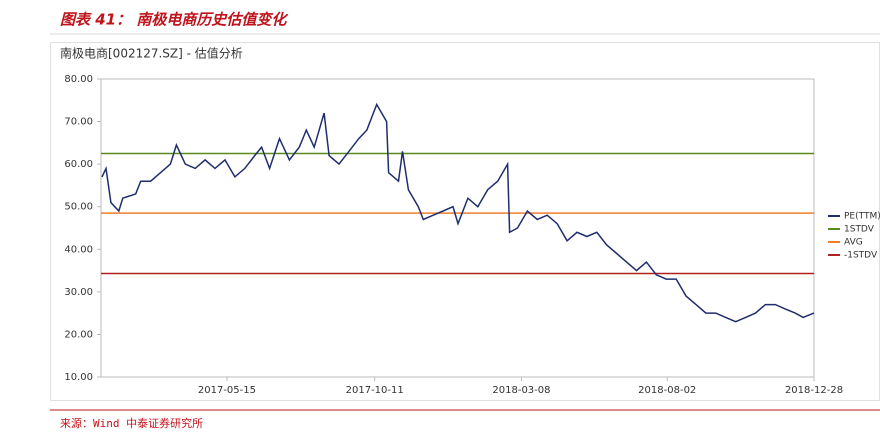 This screenshot has width=880, height=440. What do you see at coordinates (131, 423) in the screenshot?
I see `source-note: 来源：Wind 中泰证券研究所` at bounding box center [131, 423].